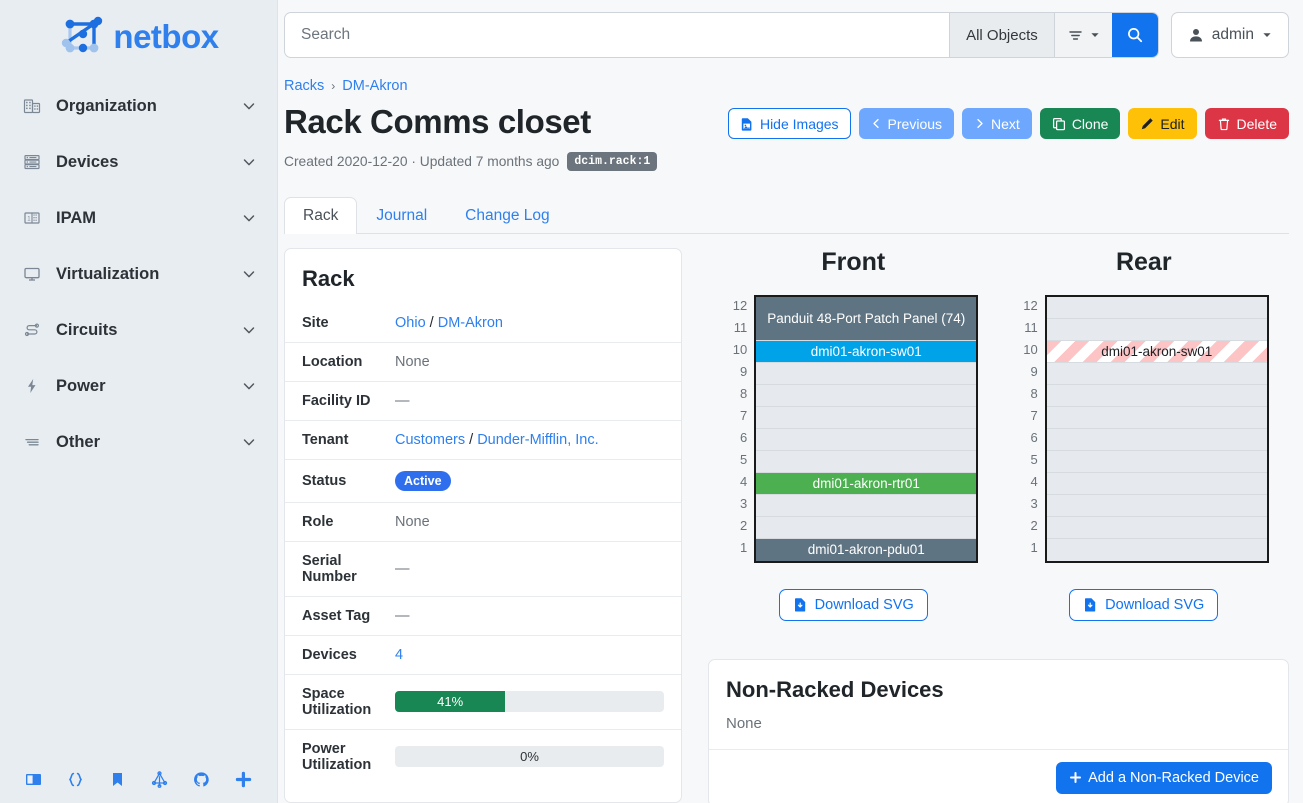  What do you see at coordinates (789, 123) in the screenshot?
I see `hide-images-button: Hide Images` at bounding box center [789, 123].